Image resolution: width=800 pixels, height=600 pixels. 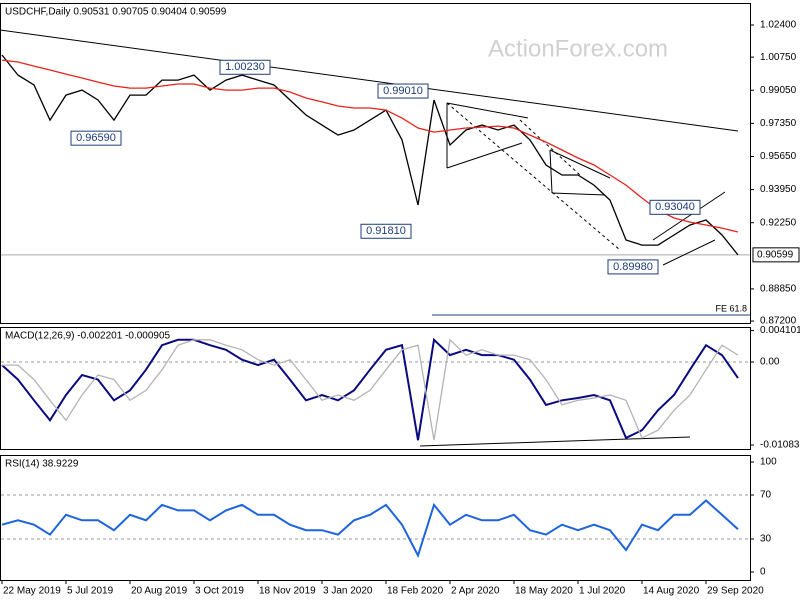 What do you see at coordinates (219, 591) in the screenshot?
I see `x-tick-label: 3 Oct 2019` at bounding box center [219, 591].